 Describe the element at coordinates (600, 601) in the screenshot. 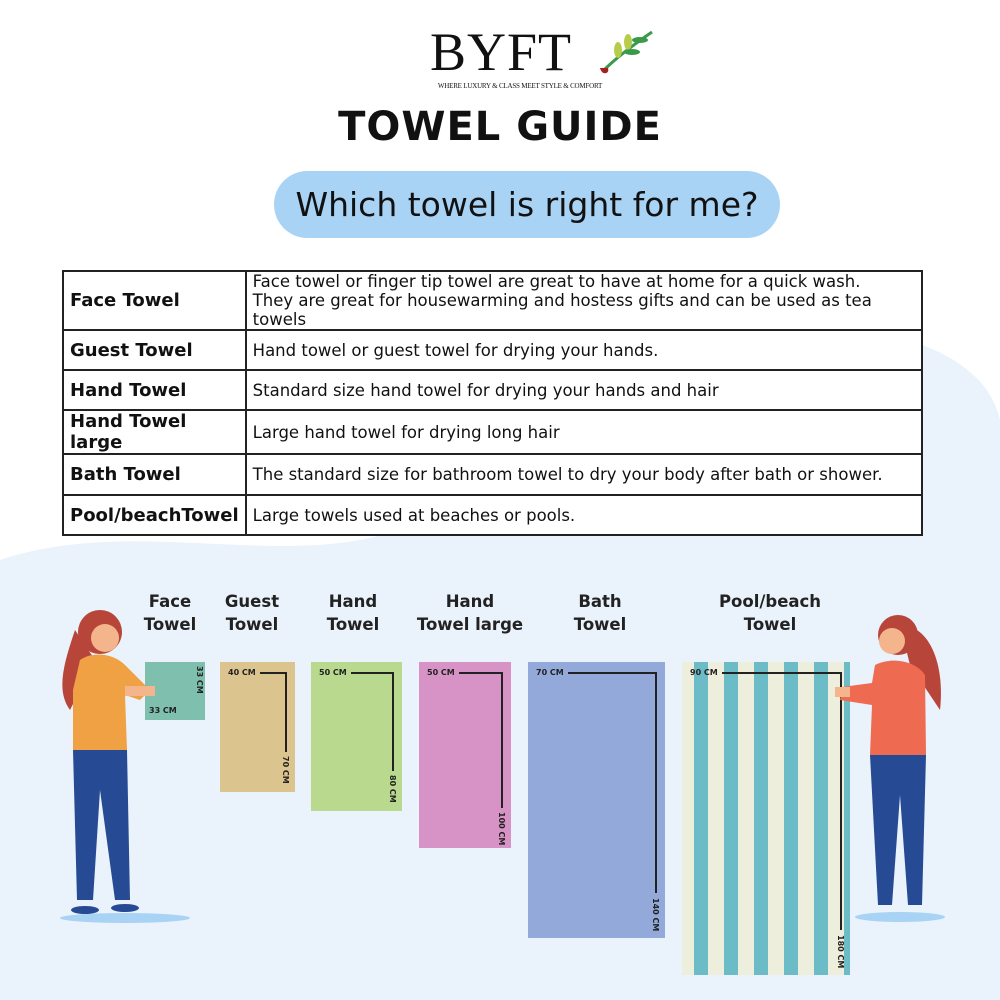

I see `towel-label-line: Bath` at that location.